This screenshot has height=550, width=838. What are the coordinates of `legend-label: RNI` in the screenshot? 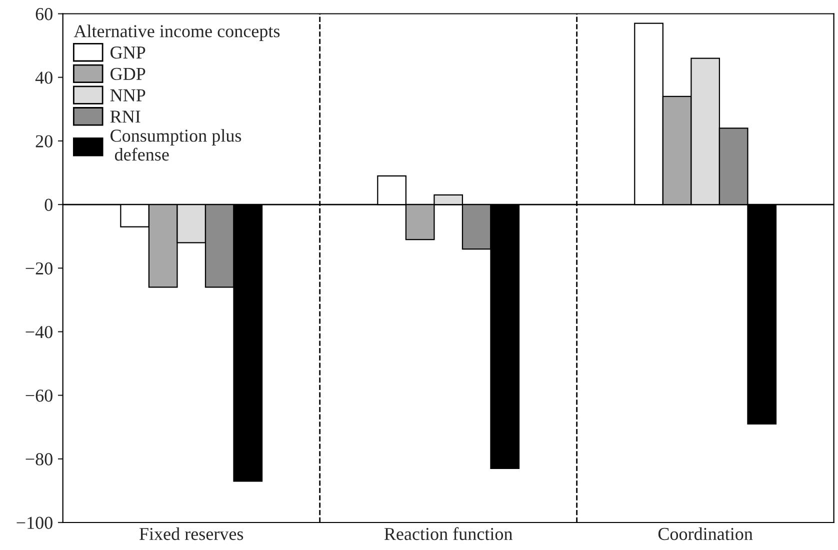 It's located at (125, 116).